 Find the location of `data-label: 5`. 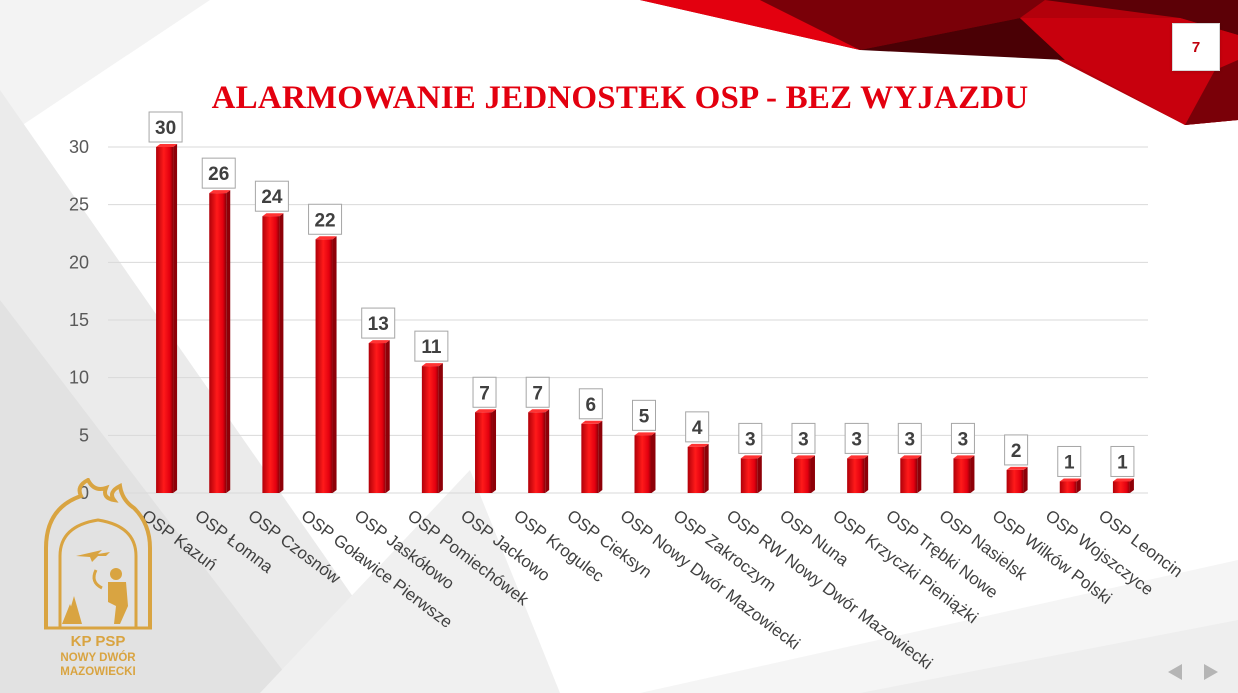

data-label: 5 is located at coordinates (644, 416).